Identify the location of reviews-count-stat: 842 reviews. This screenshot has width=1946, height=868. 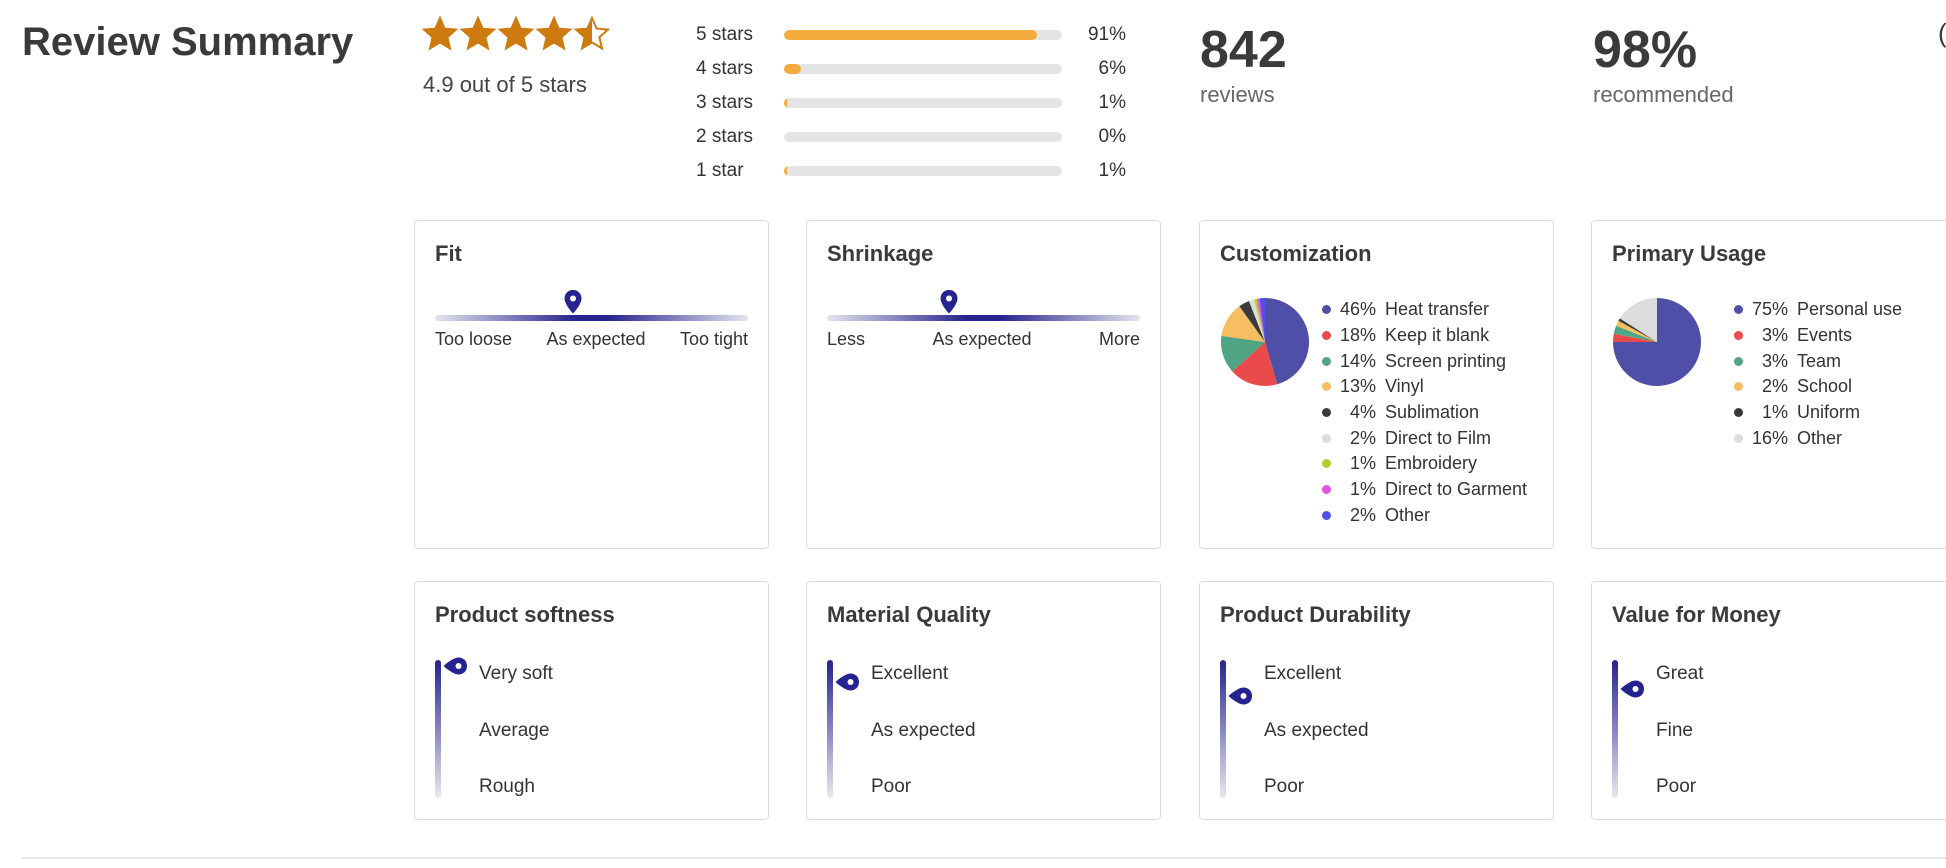
(1243, 64).